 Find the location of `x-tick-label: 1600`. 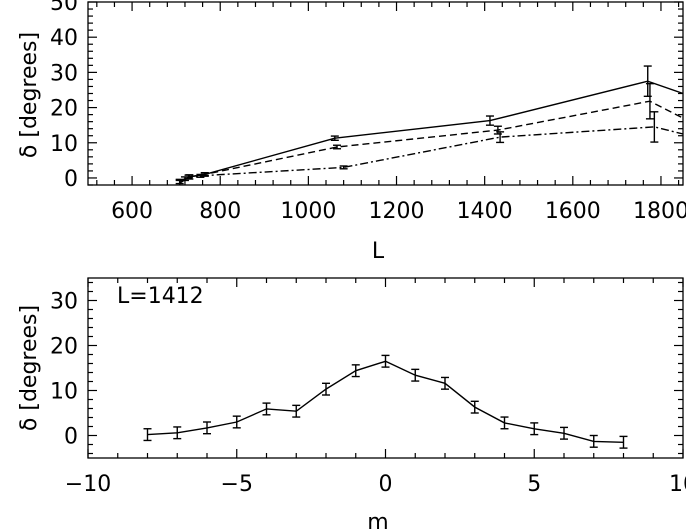

x-tick-label: 1600 is located at coordinates (573, 211).